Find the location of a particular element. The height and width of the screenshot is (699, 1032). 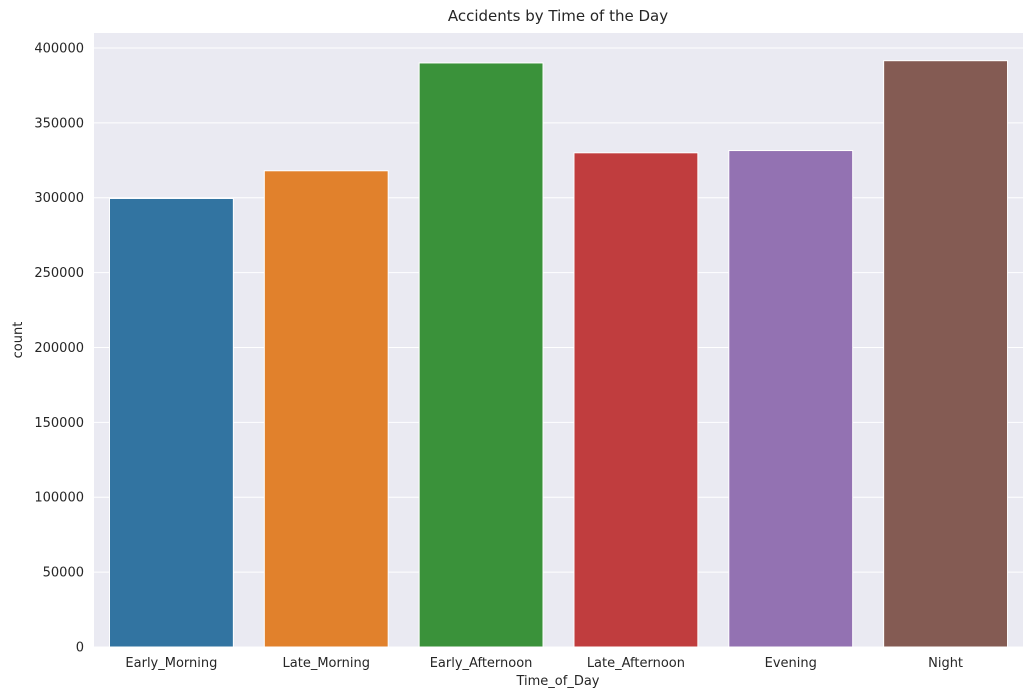

x-tick-label: Late_Afternoon is located at coordinates (636, 663).